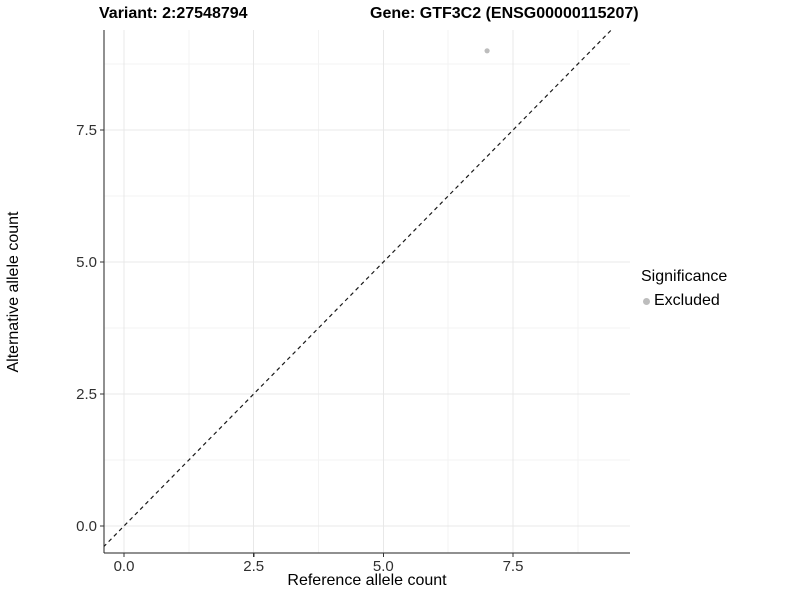  What do you see at coordinates (86, 130) in the screenshot?
I see `y-tick-label: 7.5` at bounding box center [86, 130].